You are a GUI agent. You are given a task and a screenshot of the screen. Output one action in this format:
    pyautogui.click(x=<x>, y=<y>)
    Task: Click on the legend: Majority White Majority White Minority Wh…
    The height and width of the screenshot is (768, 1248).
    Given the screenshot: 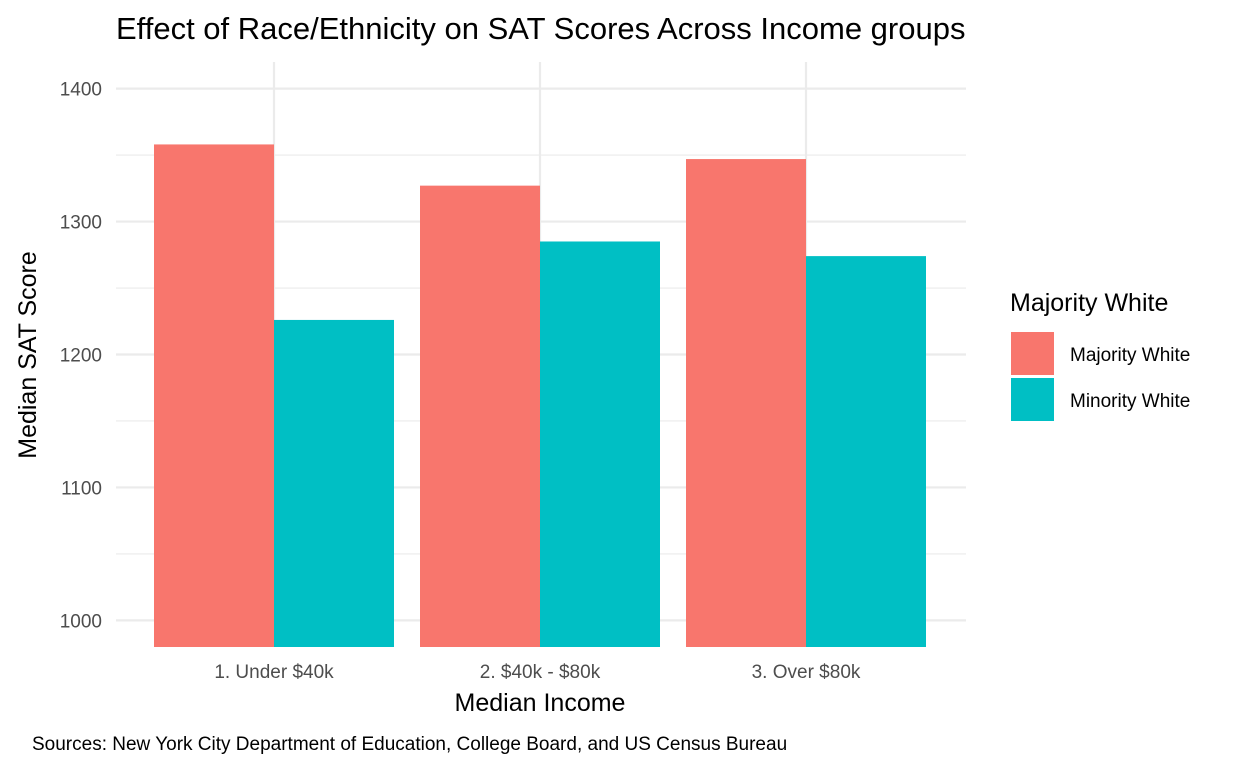 What is the action you would take?
    pyautogui.click(x=1100, y=355)
    